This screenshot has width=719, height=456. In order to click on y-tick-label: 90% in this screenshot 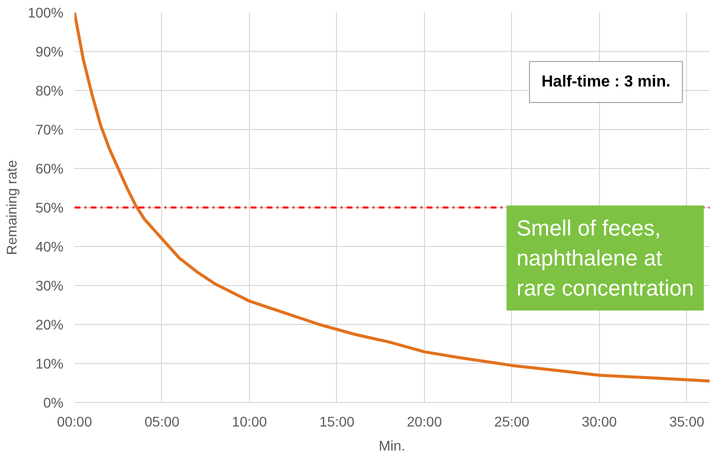, I will do `click(49, 52)`.